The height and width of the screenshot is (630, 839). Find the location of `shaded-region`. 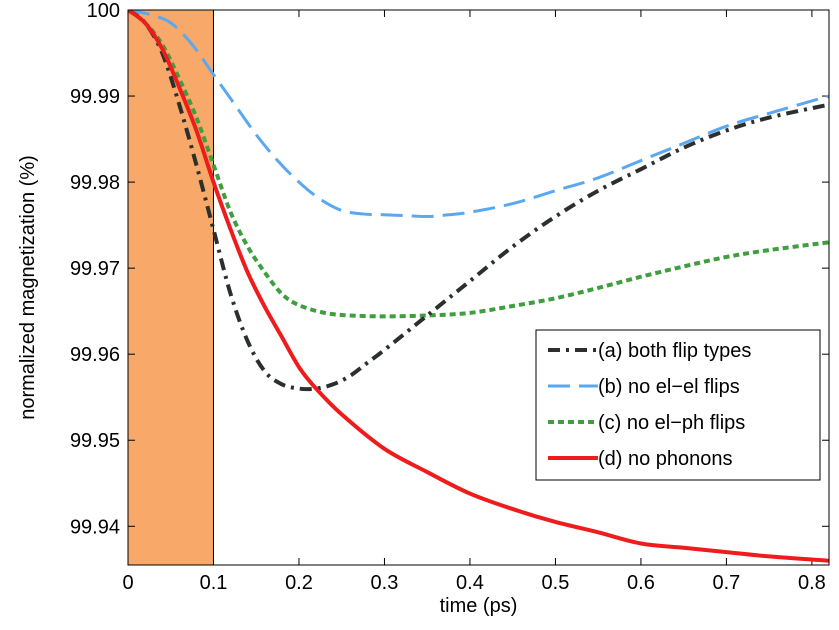

shaded-region is located at coordinates (171, 287).